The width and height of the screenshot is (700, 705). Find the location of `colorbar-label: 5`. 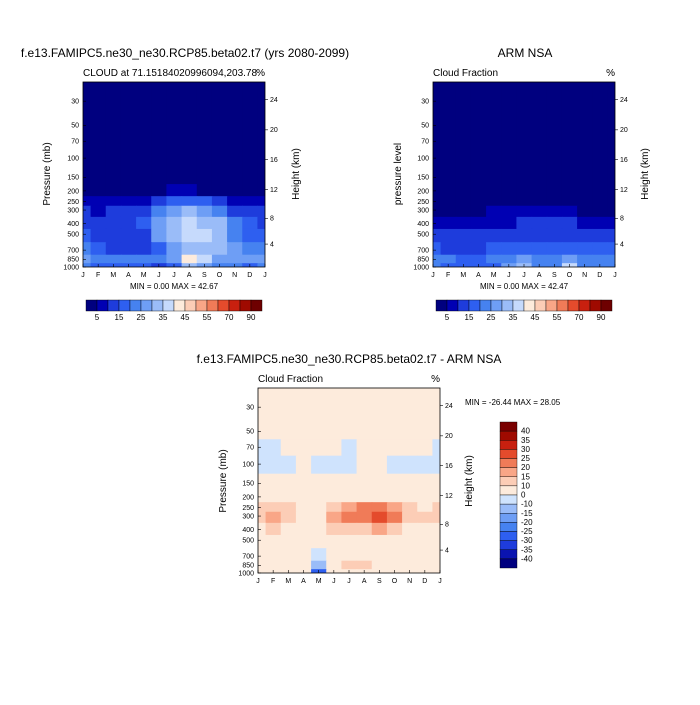

colorbar-label: 5 is located at coordinates (97, 317).